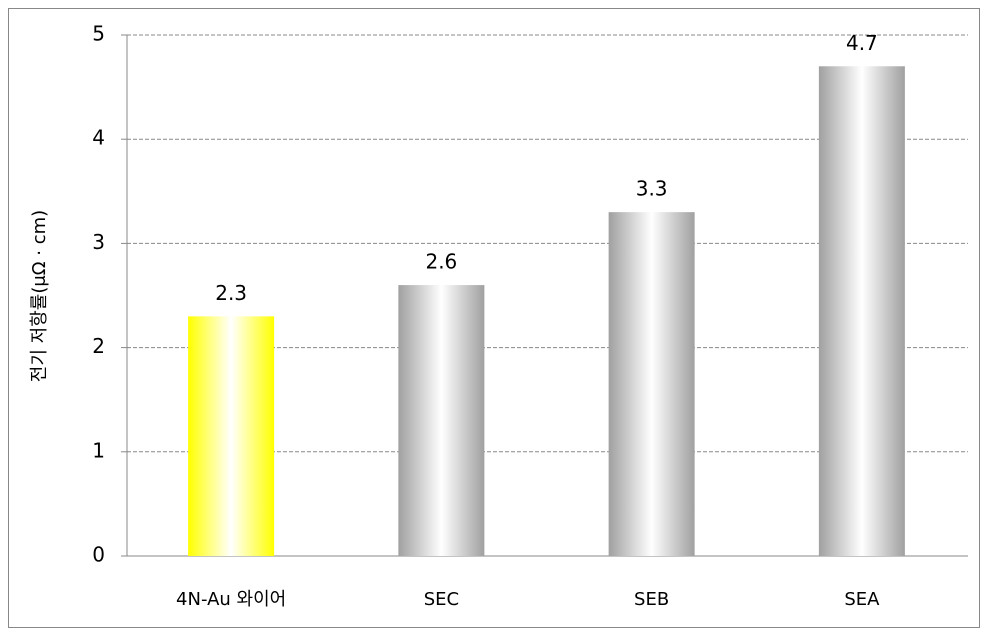 The image size is (988, 637). What do you see at coordinates (98, 346) in the screenshot?
I see `y-tick-label: 2` at bounding box center [98, 346].